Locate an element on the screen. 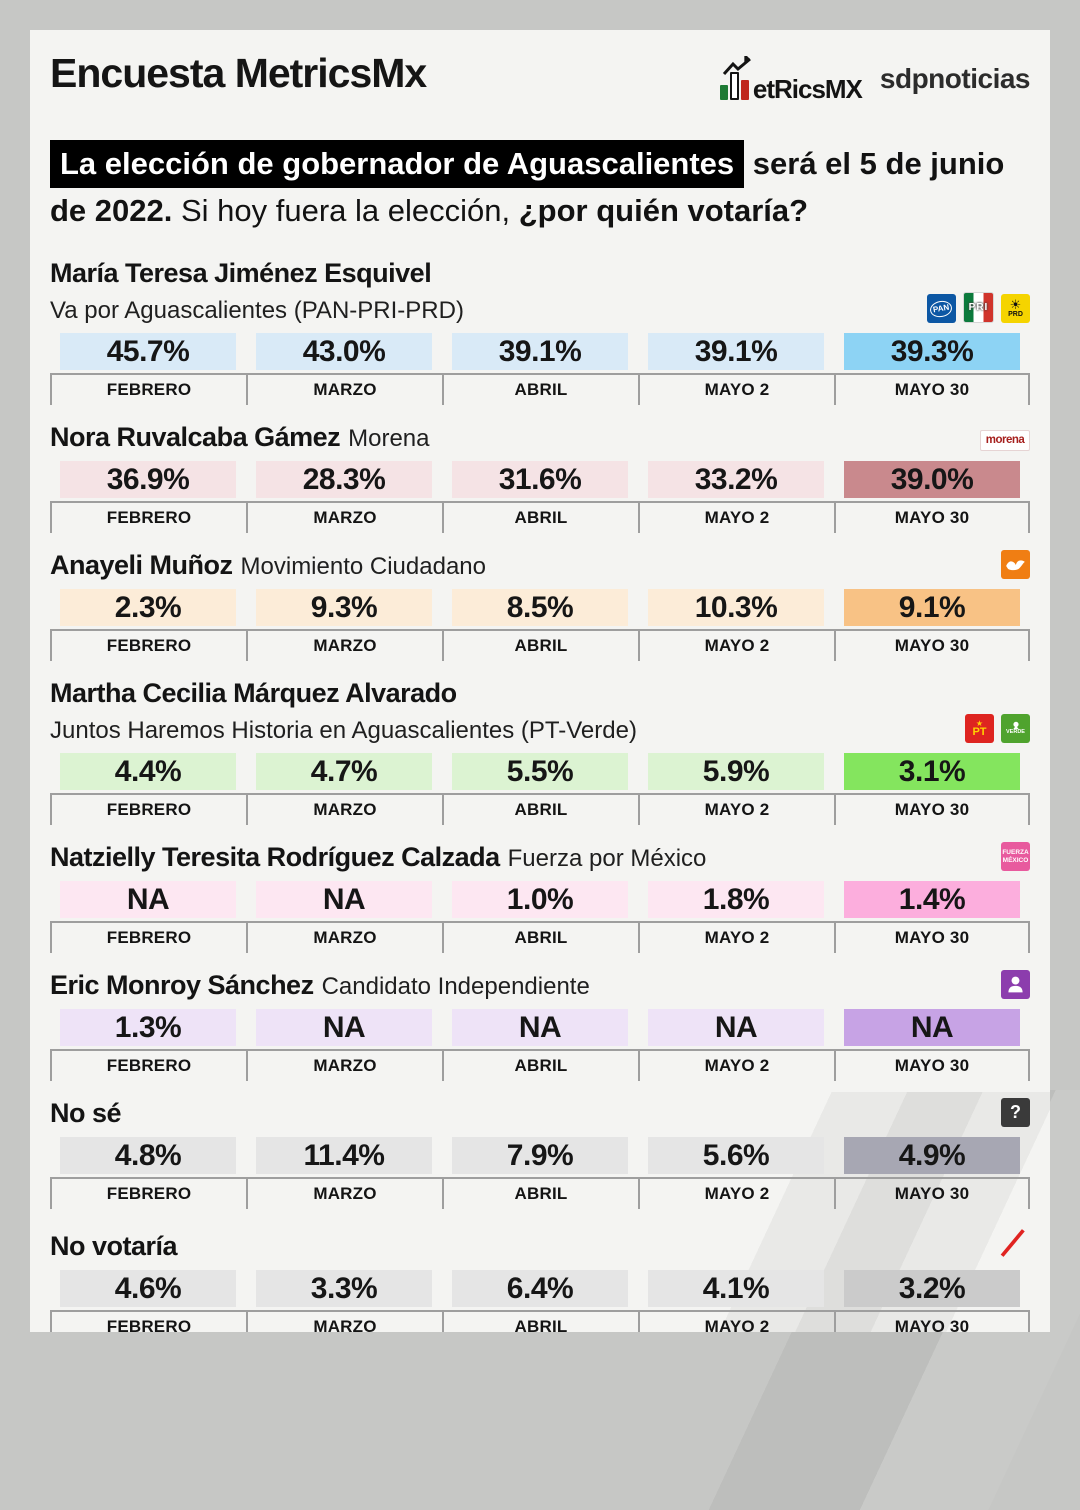  poll-value-cell: 39.0% is located at coordinates (932, 480).